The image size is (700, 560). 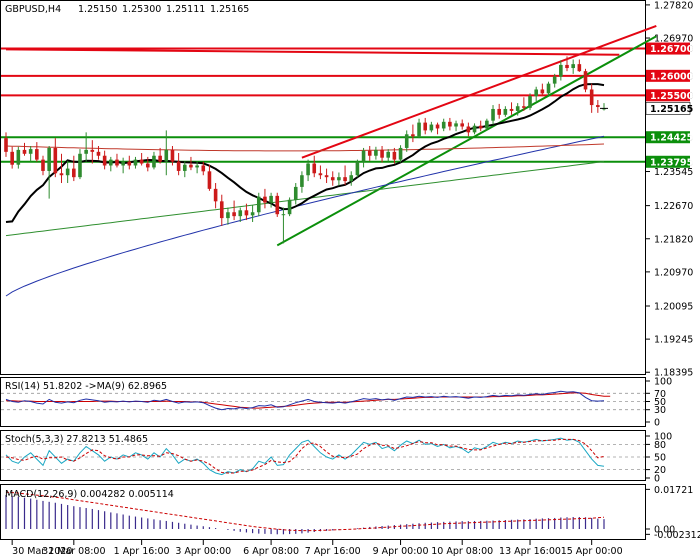 I want to click on stoch-pane-frame, so click(x=323, y=455).